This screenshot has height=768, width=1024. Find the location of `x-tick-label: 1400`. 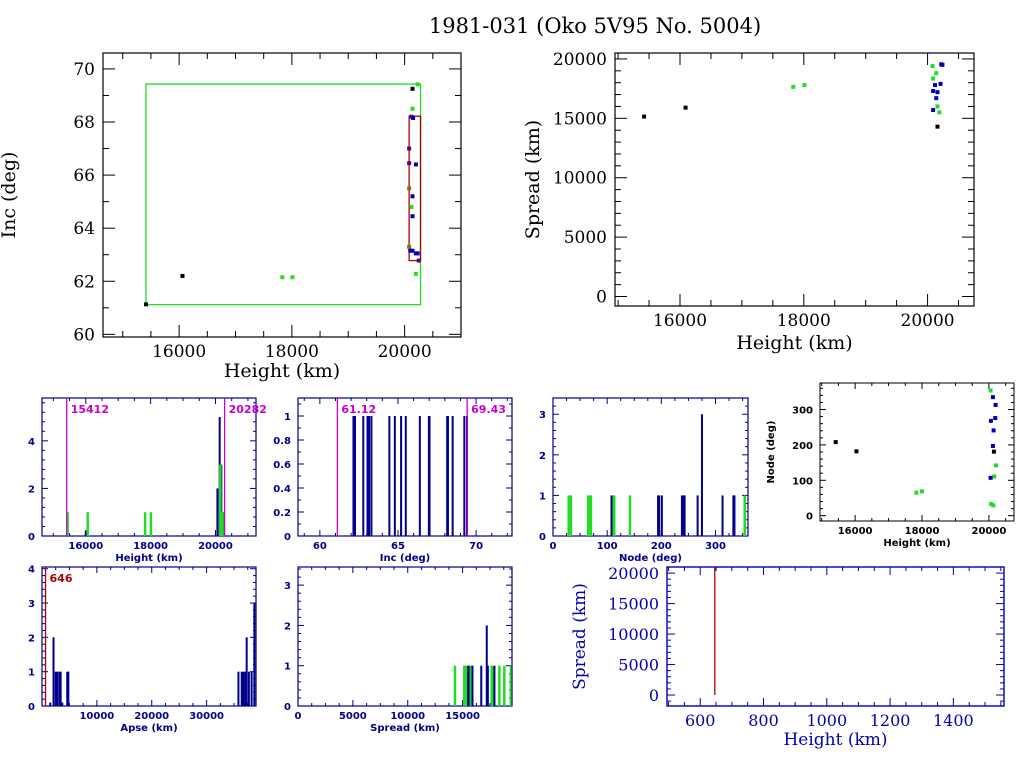

x-tick-label: 1400 is located at coordinates (953, 720).